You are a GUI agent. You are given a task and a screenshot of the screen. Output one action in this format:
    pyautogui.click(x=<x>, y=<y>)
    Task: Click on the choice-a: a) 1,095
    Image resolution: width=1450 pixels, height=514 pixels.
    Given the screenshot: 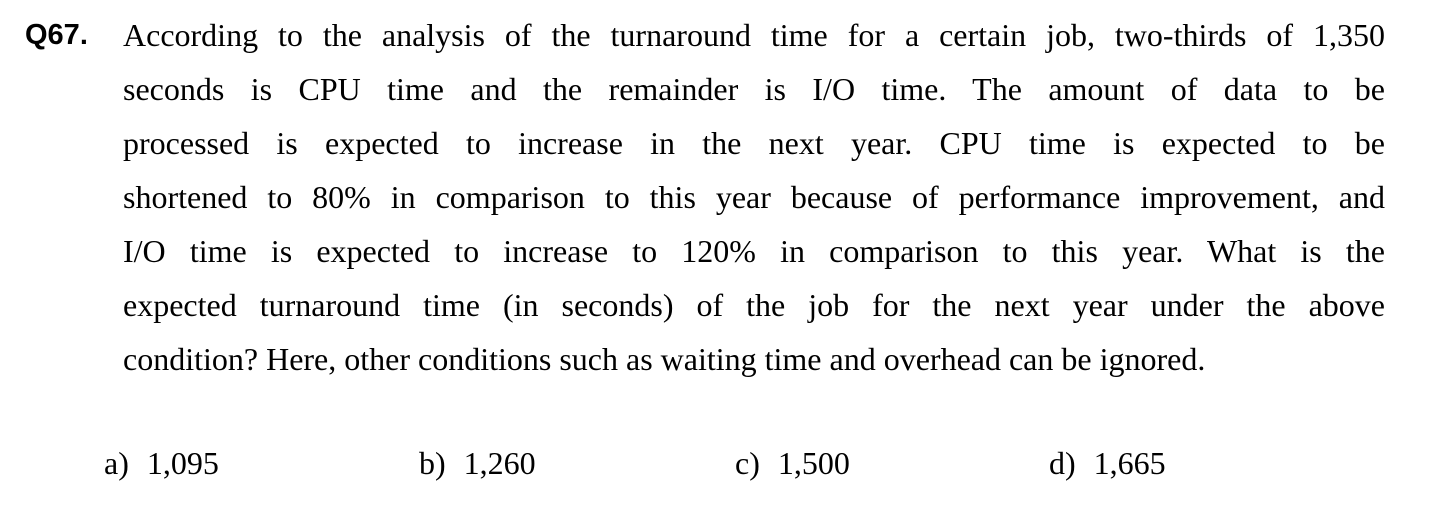 What is the action you would take?
    pyautogui.click(x=161, y=463)
    